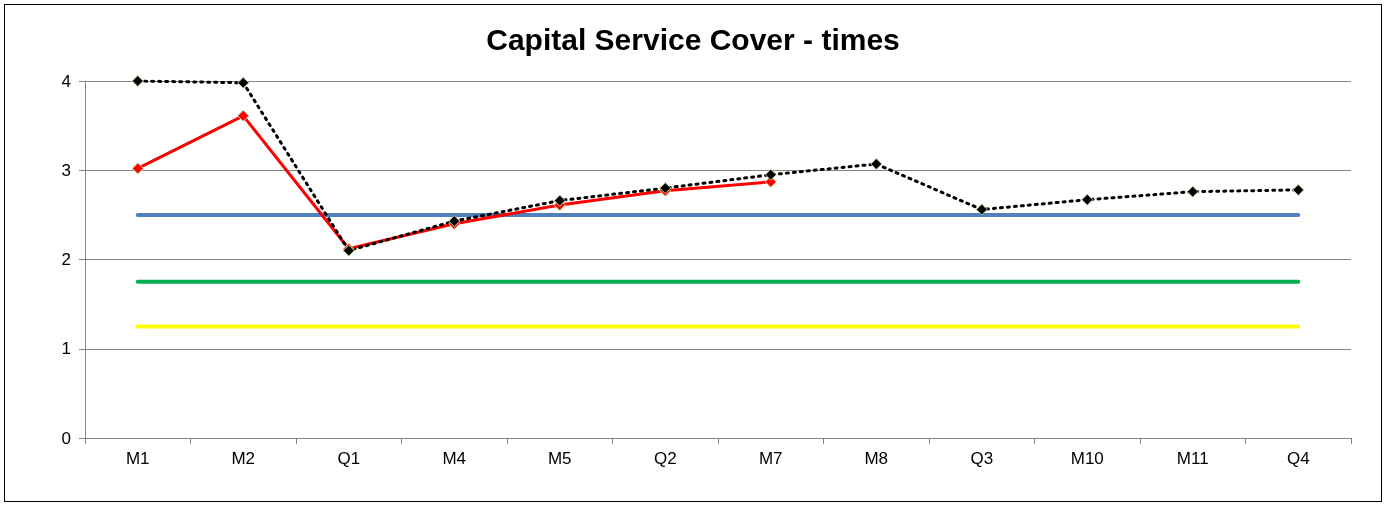 The image size is (1388, 508). Describe the element at coordinates (1087, 458) in the screenshot. I see `x-tick-label: M10` at that location.